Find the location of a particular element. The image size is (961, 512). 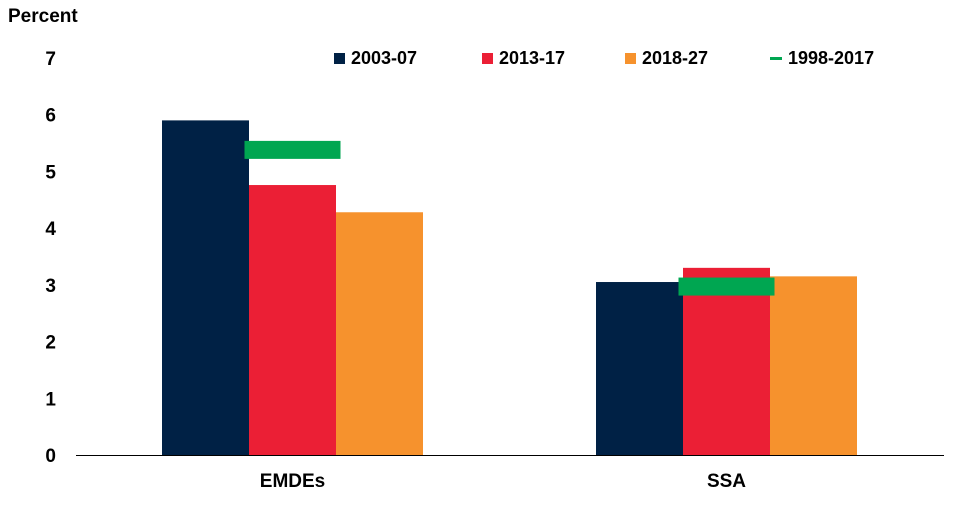

marker-ssa-1998-2017 is located at coordinates (726, 286).